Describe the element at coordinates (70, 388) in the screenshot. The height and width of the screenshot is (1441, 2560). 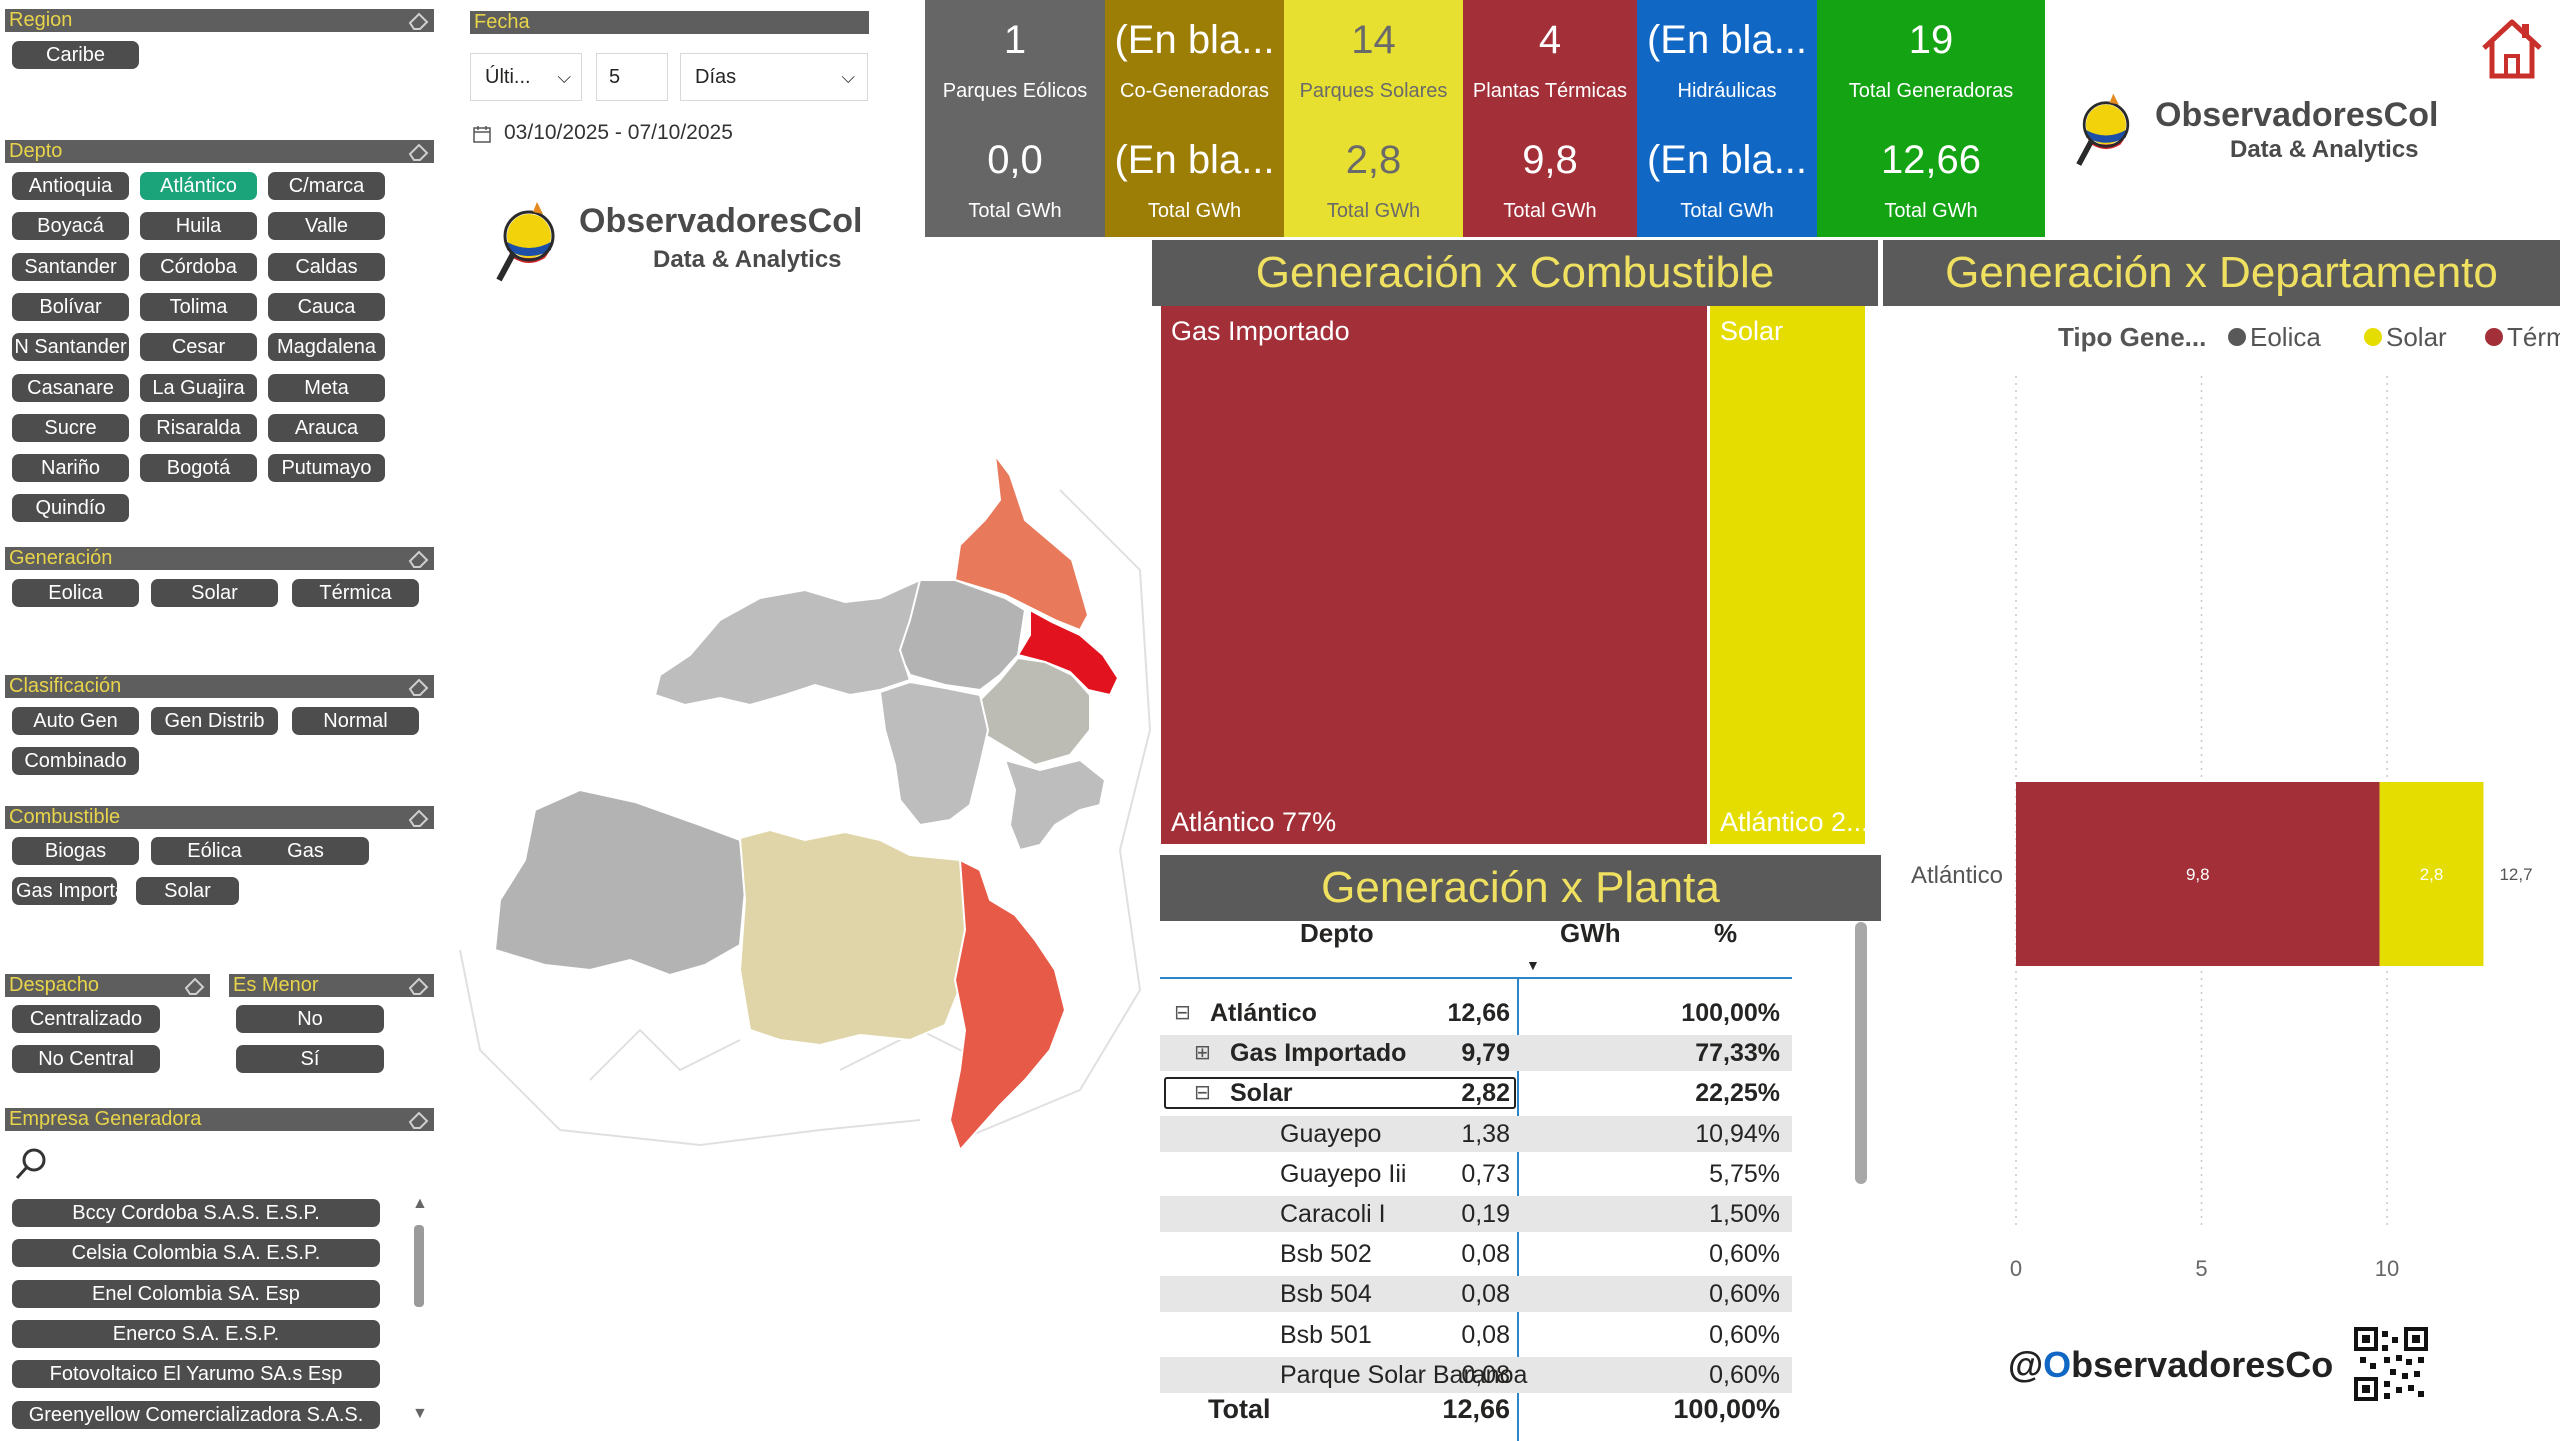
I see `slicer-item-depto-casanare: Casanare` at that location.